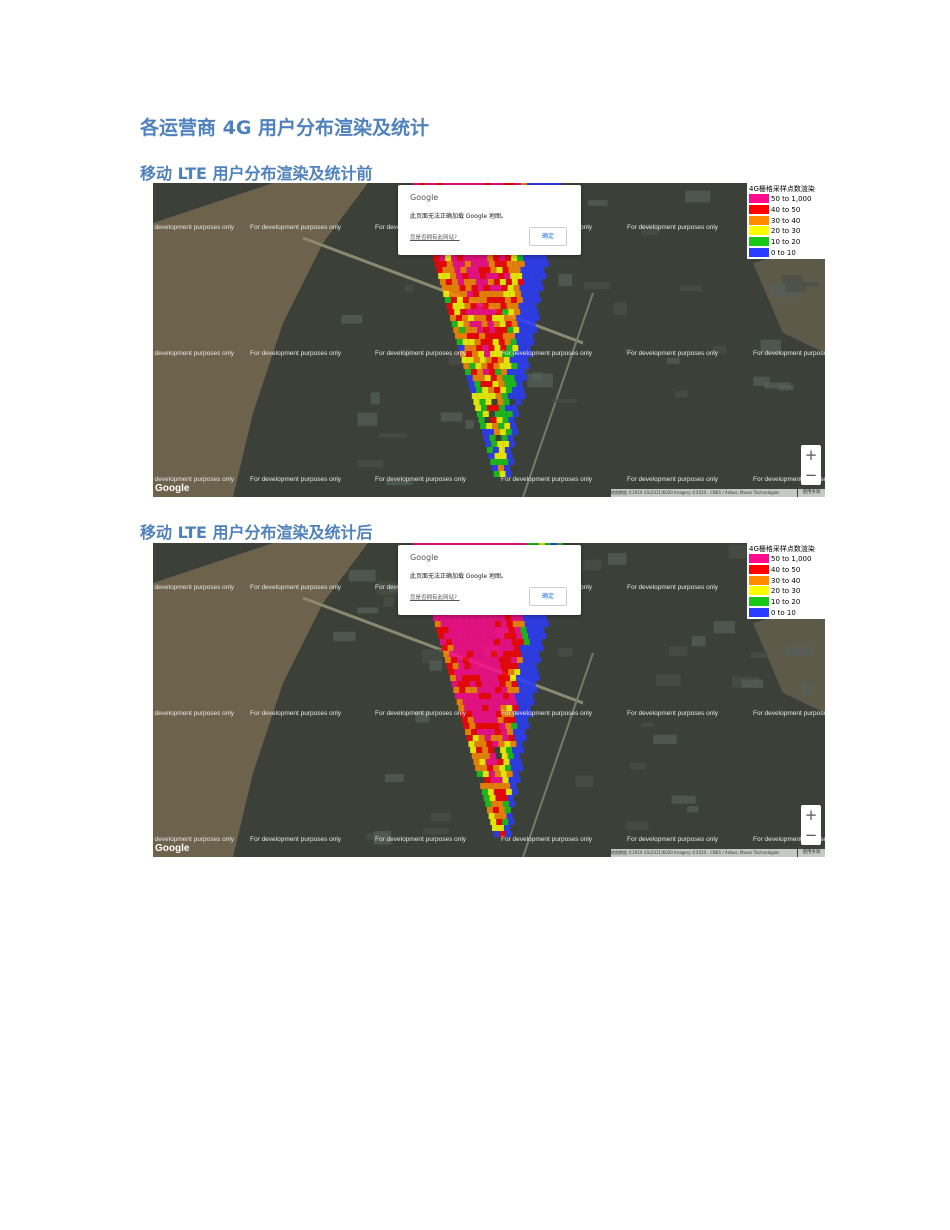 The width and height of the screenshot is (950, 1230). I want to click on legend-label: 40 to 50, so click(786, 209).